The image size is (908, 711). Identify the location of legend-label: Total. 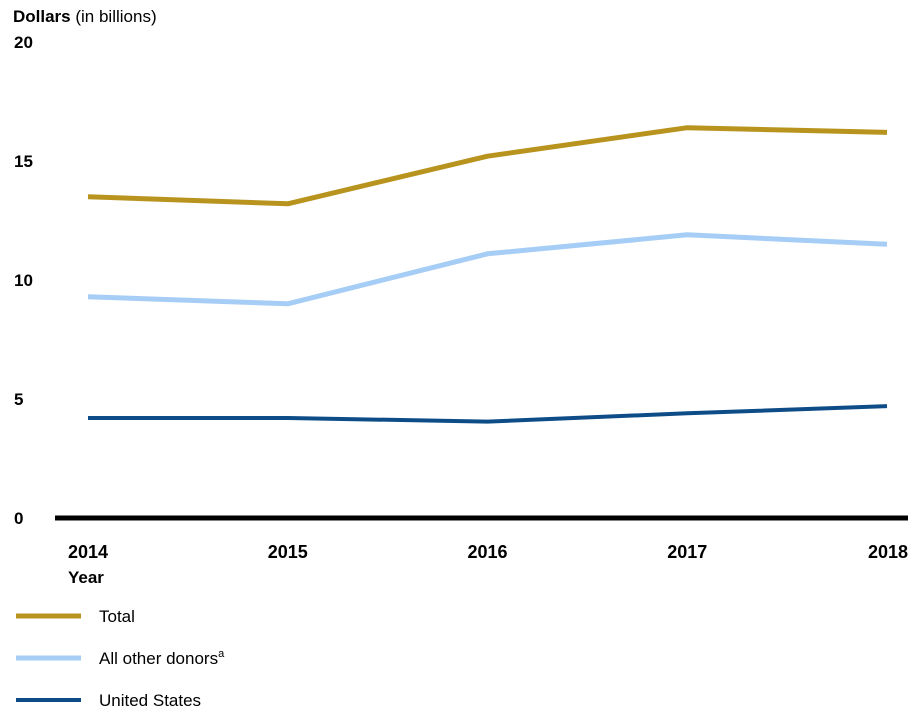
(117, 616).